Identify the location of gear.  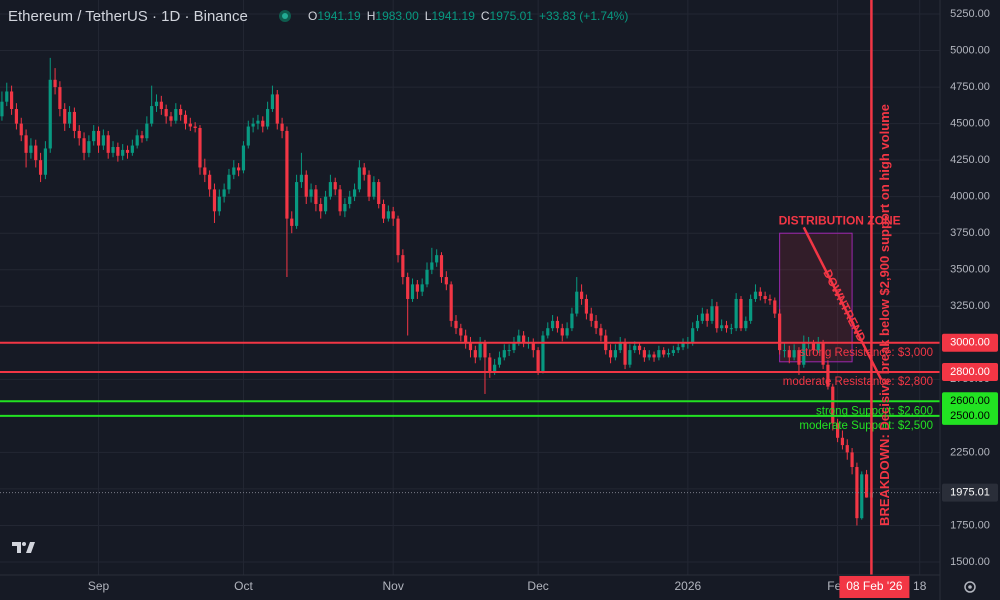
(970, 587).